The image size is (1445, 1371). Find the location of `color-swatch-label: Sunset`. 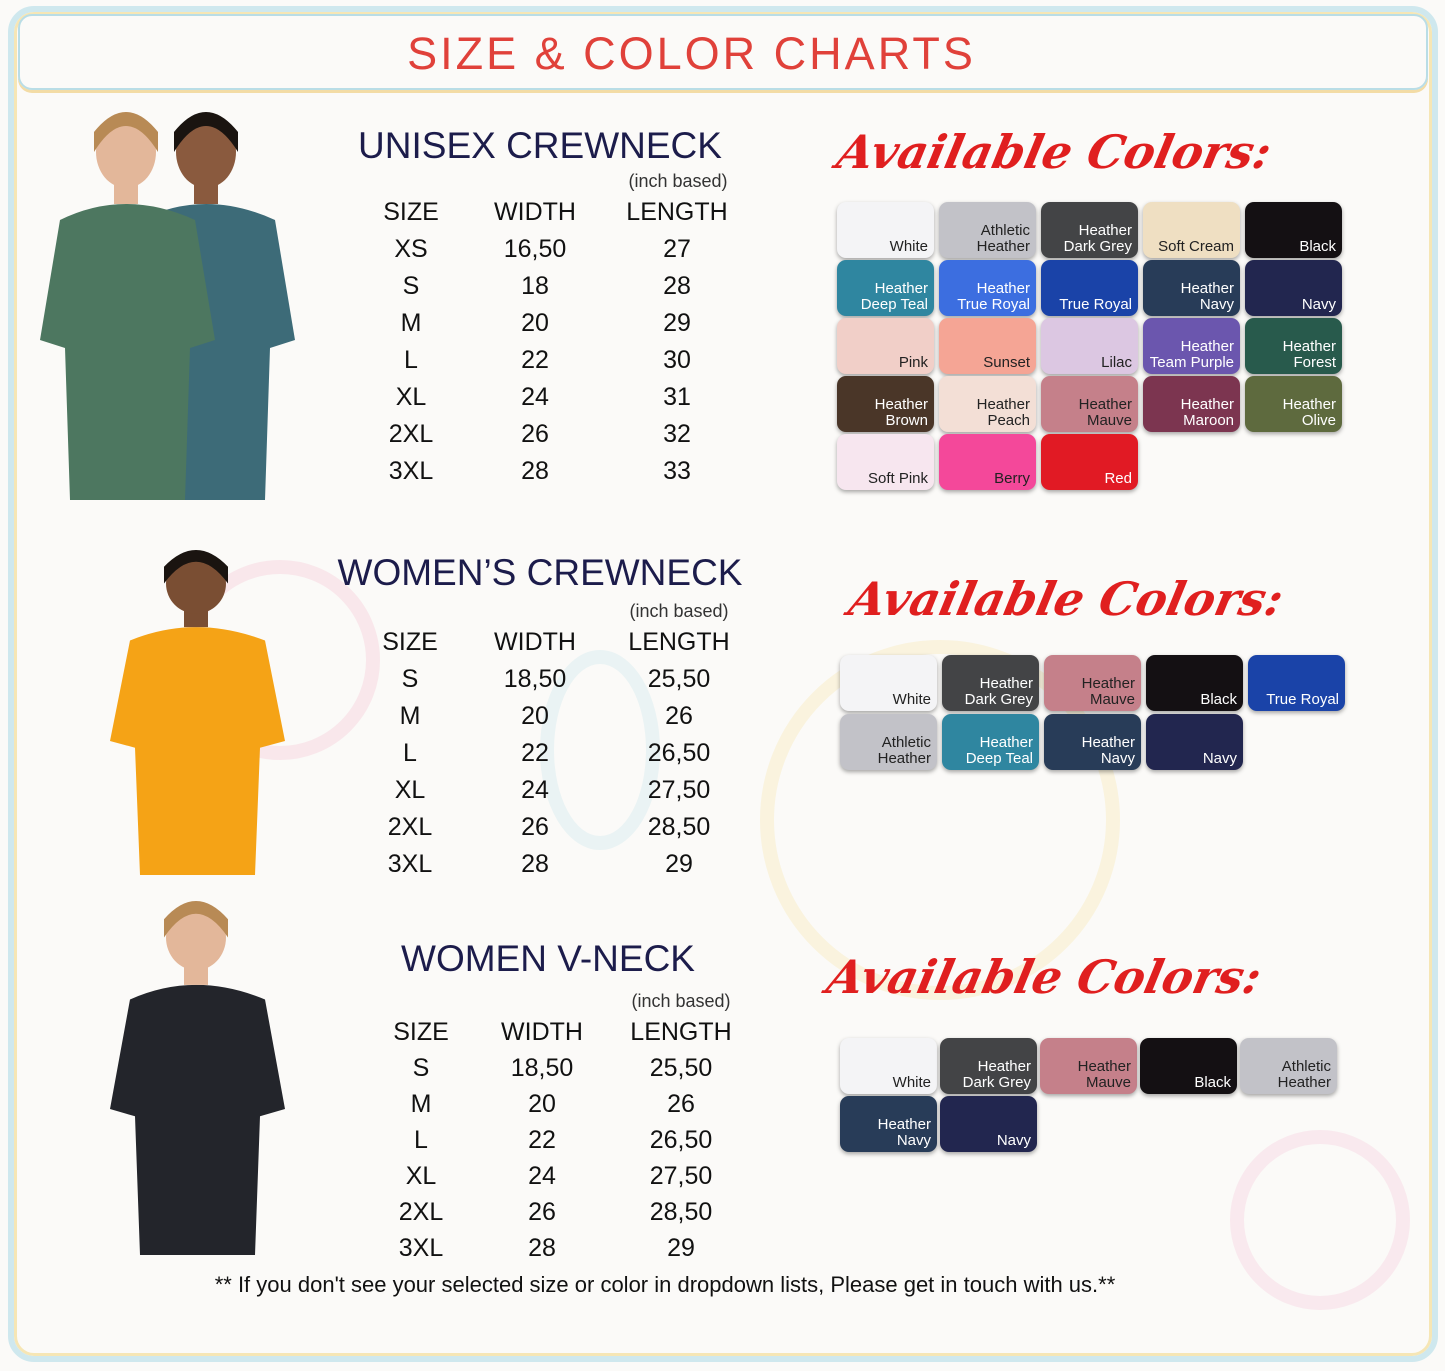

color-swatch-label: Sunset is located at coordinates (1006, 362).